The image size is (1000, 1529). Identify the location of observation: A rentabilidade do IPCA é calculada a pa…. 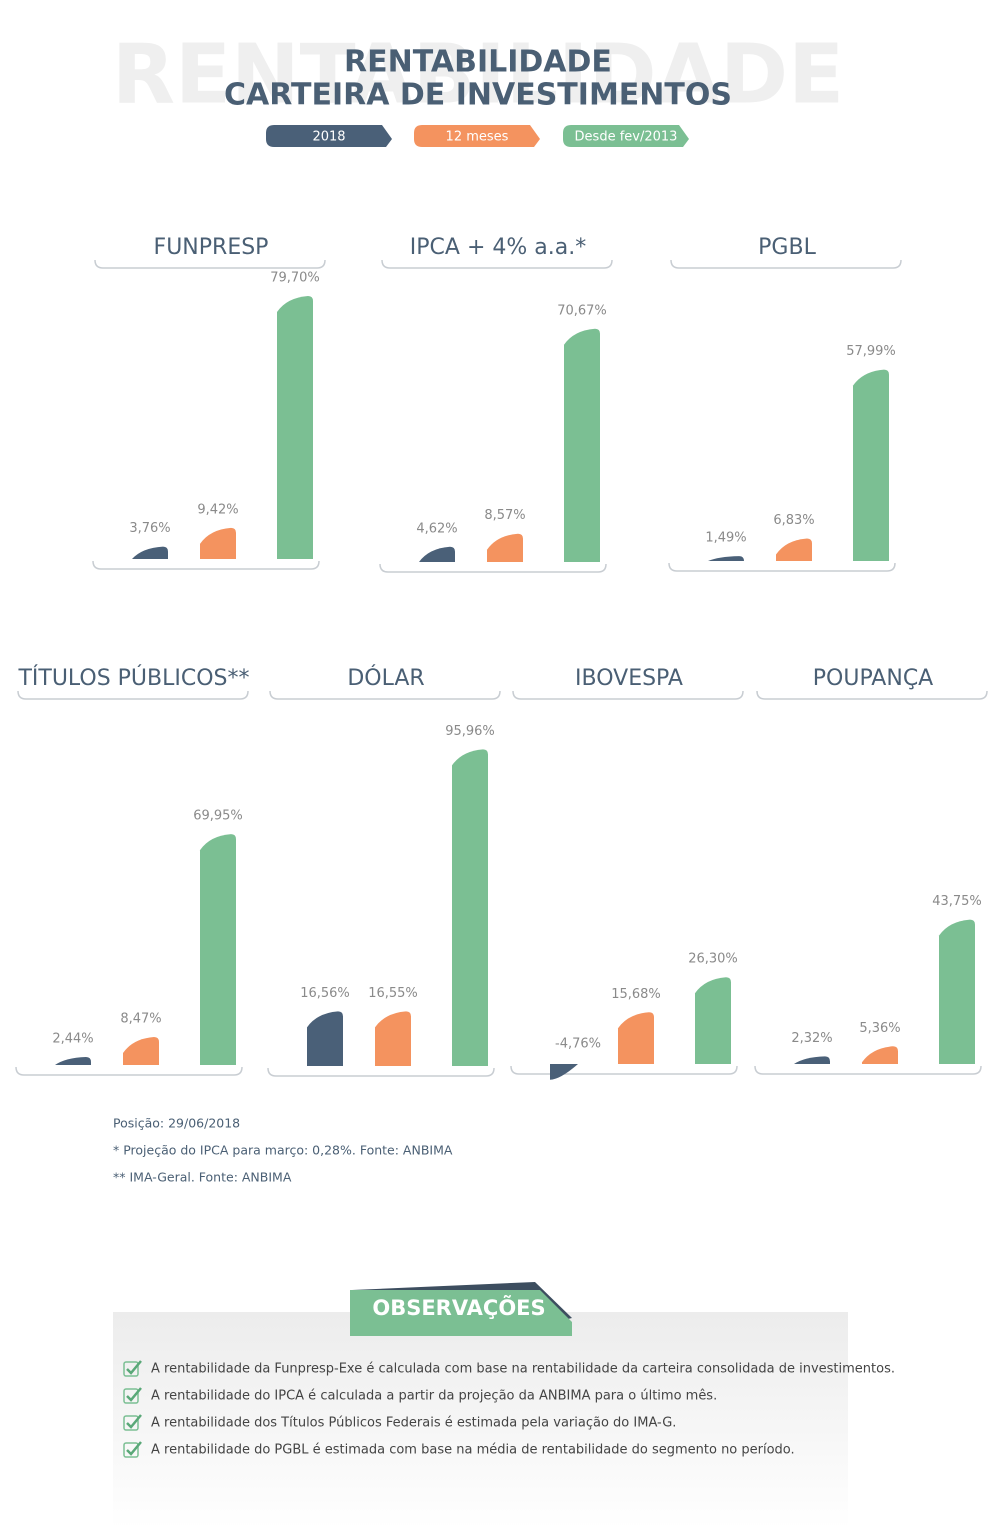
(434, 1396).